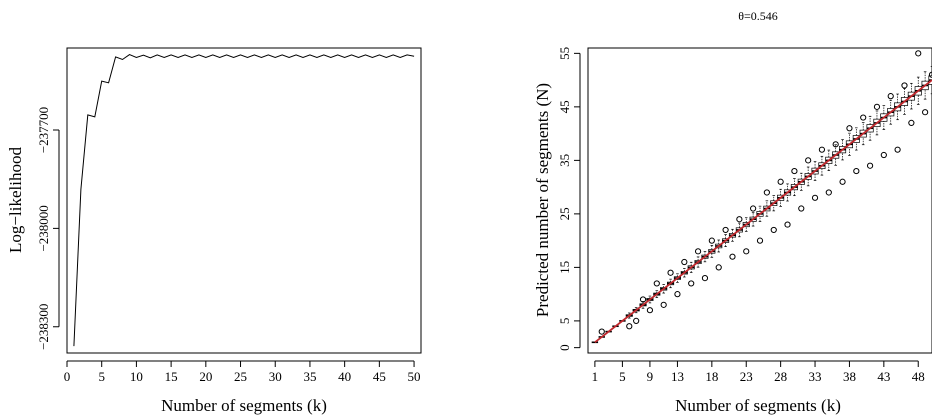  I want to click on loglik-y-tick-label: −237700, so click(43, 130).